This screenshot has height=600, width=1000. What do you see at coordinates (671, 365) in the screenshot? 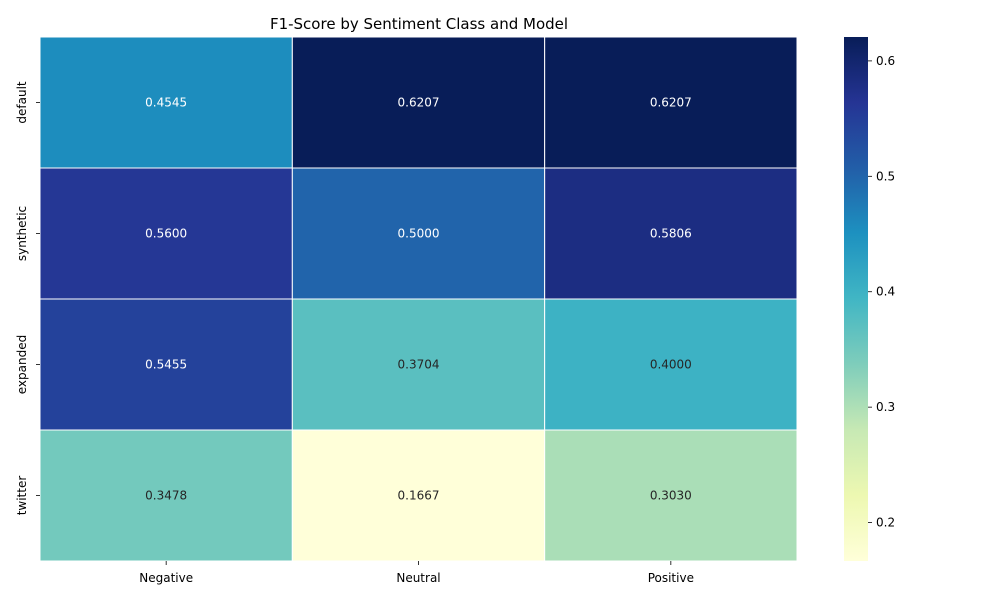
I see `cell-value-label: 0.4000` at bounding box center [671, 365].